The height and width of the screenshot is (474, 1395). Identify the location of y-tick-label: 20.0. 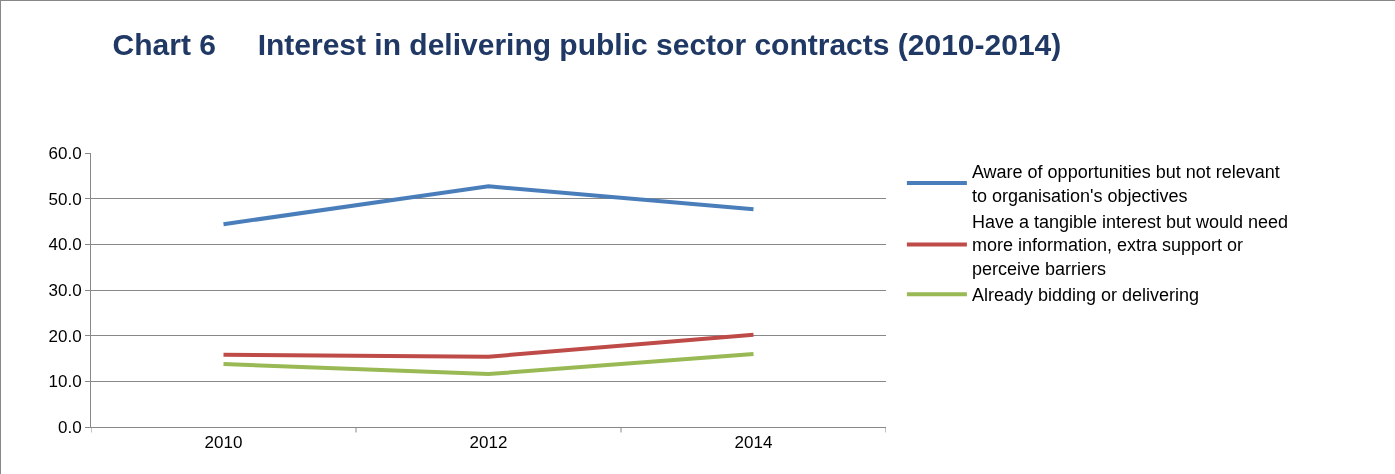
(65, 336).